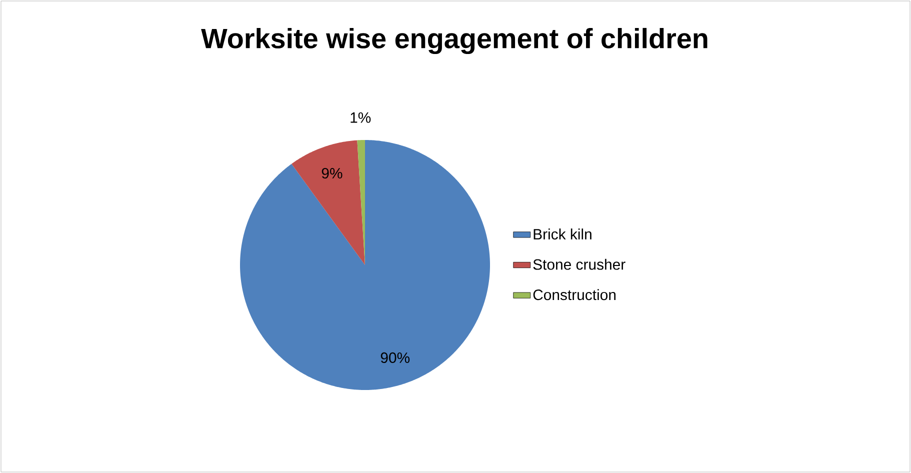 Image resolution: width=911 pixels, height=473 pixels. Describe the element at coordinates (579, 264) in the screenshot. I see `legend-label: Stone crusher` at that location.